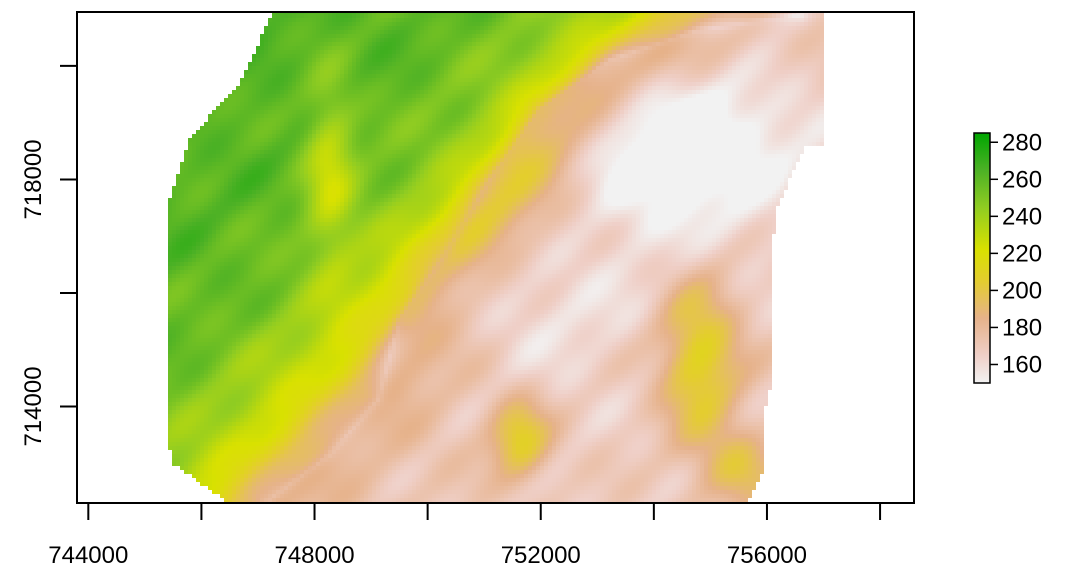  I want to click on x-tick-label: 756000, so click(767, 555).